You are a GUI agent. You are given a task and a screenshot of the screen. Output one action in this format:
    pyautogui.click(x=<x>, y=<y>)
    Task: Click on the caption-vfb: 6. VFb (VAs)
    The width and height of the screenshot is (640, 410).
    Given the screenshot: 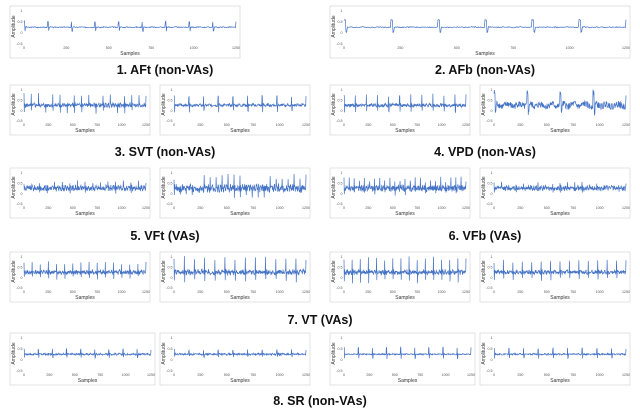 What is the action you would take?
    pyautogui.click(x=485, y=236)
    